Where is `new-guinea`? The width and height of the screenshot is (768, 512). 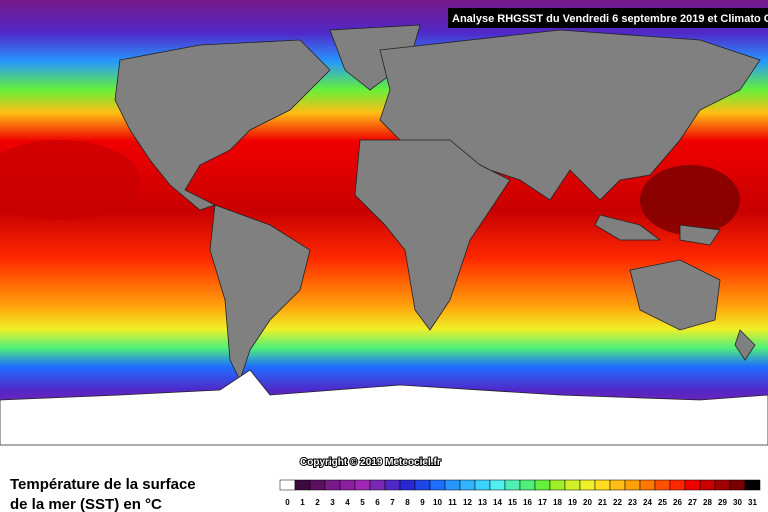
new-guinea is located at coordinates (700, 235).